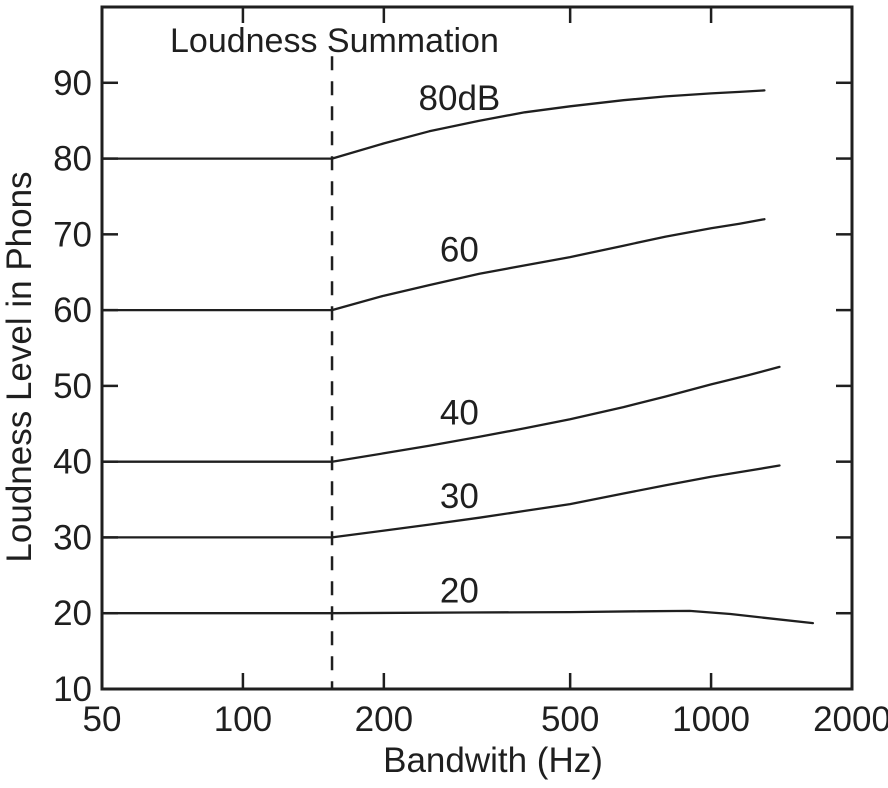  Describe the element at coordinates (72, 462) in the screenshot. I see `y-tick-label-40: 40` at that location.